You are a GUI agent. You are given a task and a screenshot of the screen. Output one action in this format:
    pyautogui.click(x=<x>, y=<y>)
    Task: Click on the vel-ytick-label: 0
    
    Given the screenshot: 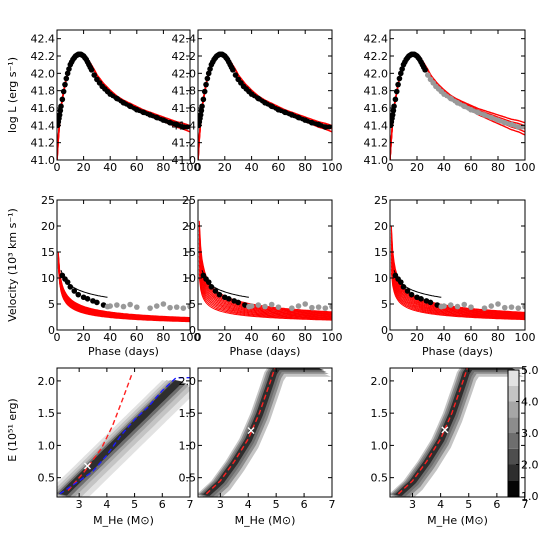 What is the action you would take?
    pyautogui.click(x=51, y=330)
    